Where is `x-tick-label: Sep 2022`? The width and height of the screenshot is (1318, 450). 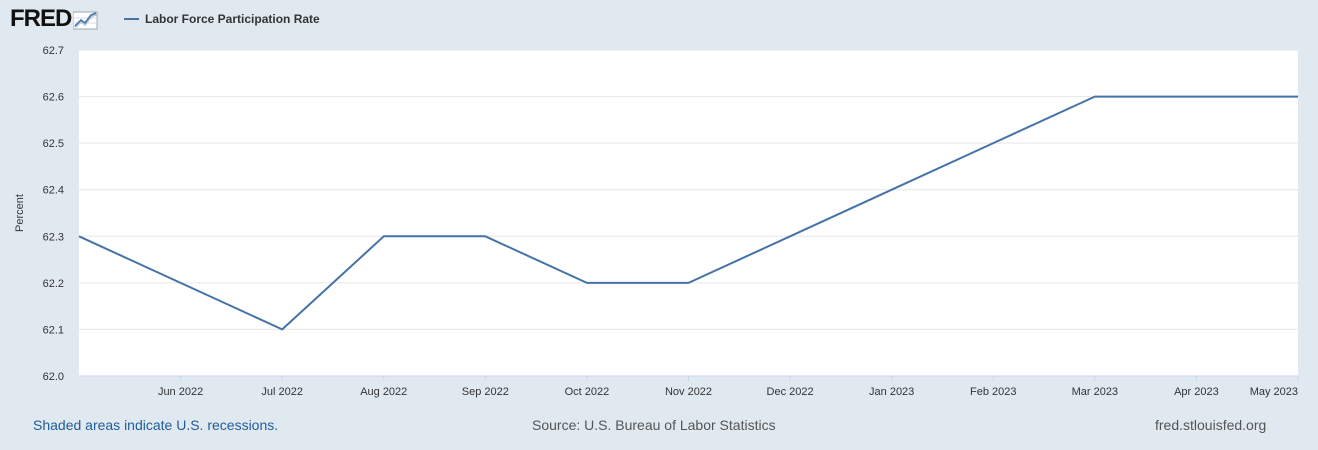
x-tick-label: Sep 2022 is located at coordinates (485, 392).